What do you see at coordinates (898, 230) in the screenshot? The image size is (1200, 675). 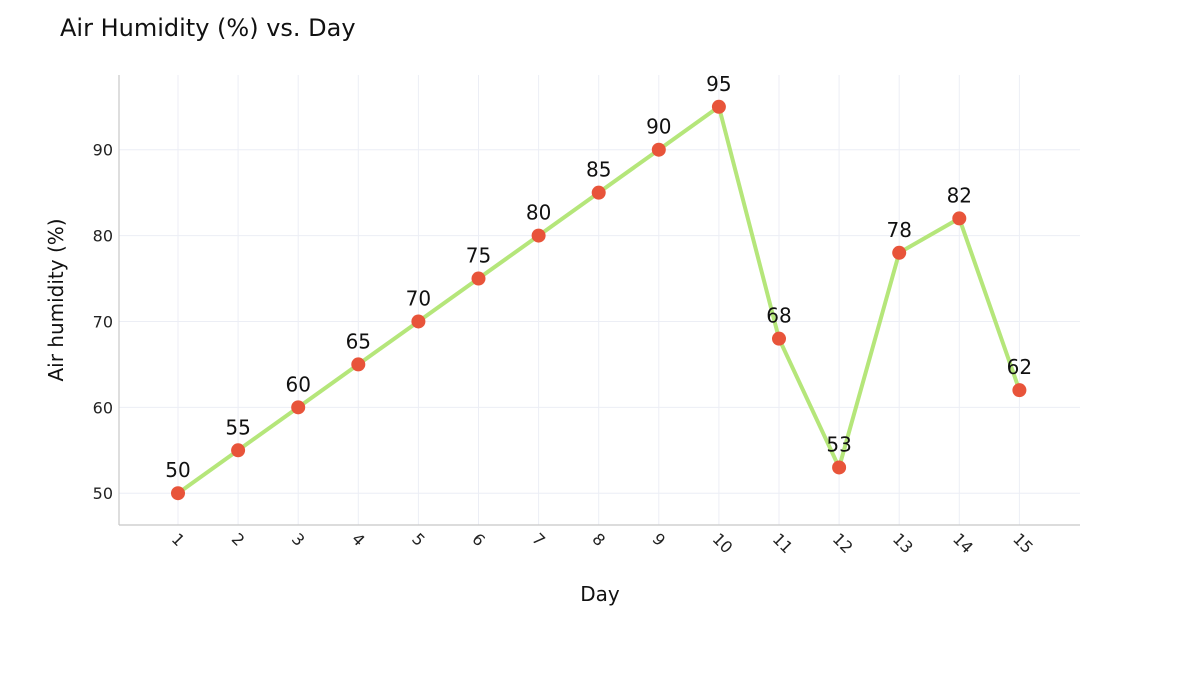 I see `data-label: 78` at bounding box center [898, 230].